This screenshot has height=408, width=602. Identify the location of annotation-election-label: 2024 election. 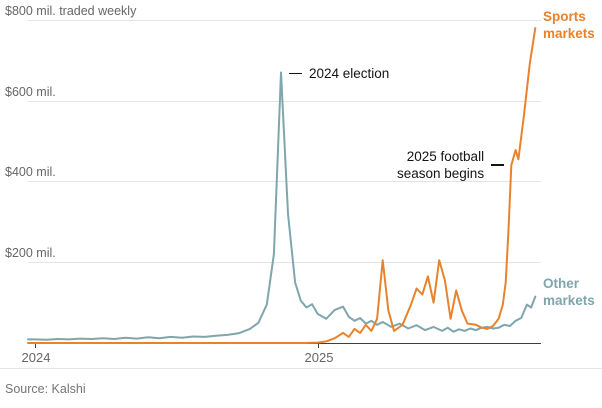
(349, 73).